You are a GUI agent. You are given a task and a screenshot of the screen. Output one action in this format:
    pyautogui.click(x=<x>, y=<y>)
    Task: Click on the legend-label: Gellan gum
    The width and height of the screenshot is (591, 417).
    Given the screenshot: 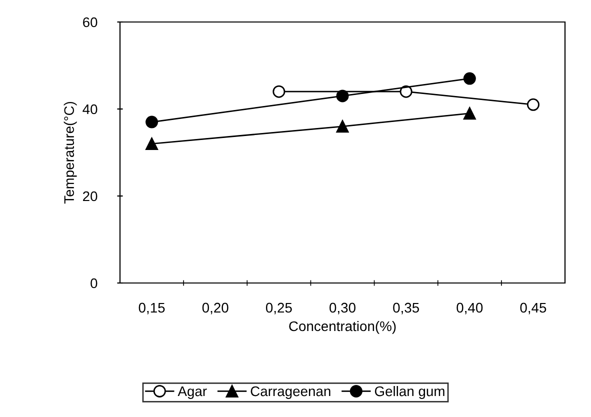 What is the action you would take?
    pyautogui.click(x=409, y=392)
    